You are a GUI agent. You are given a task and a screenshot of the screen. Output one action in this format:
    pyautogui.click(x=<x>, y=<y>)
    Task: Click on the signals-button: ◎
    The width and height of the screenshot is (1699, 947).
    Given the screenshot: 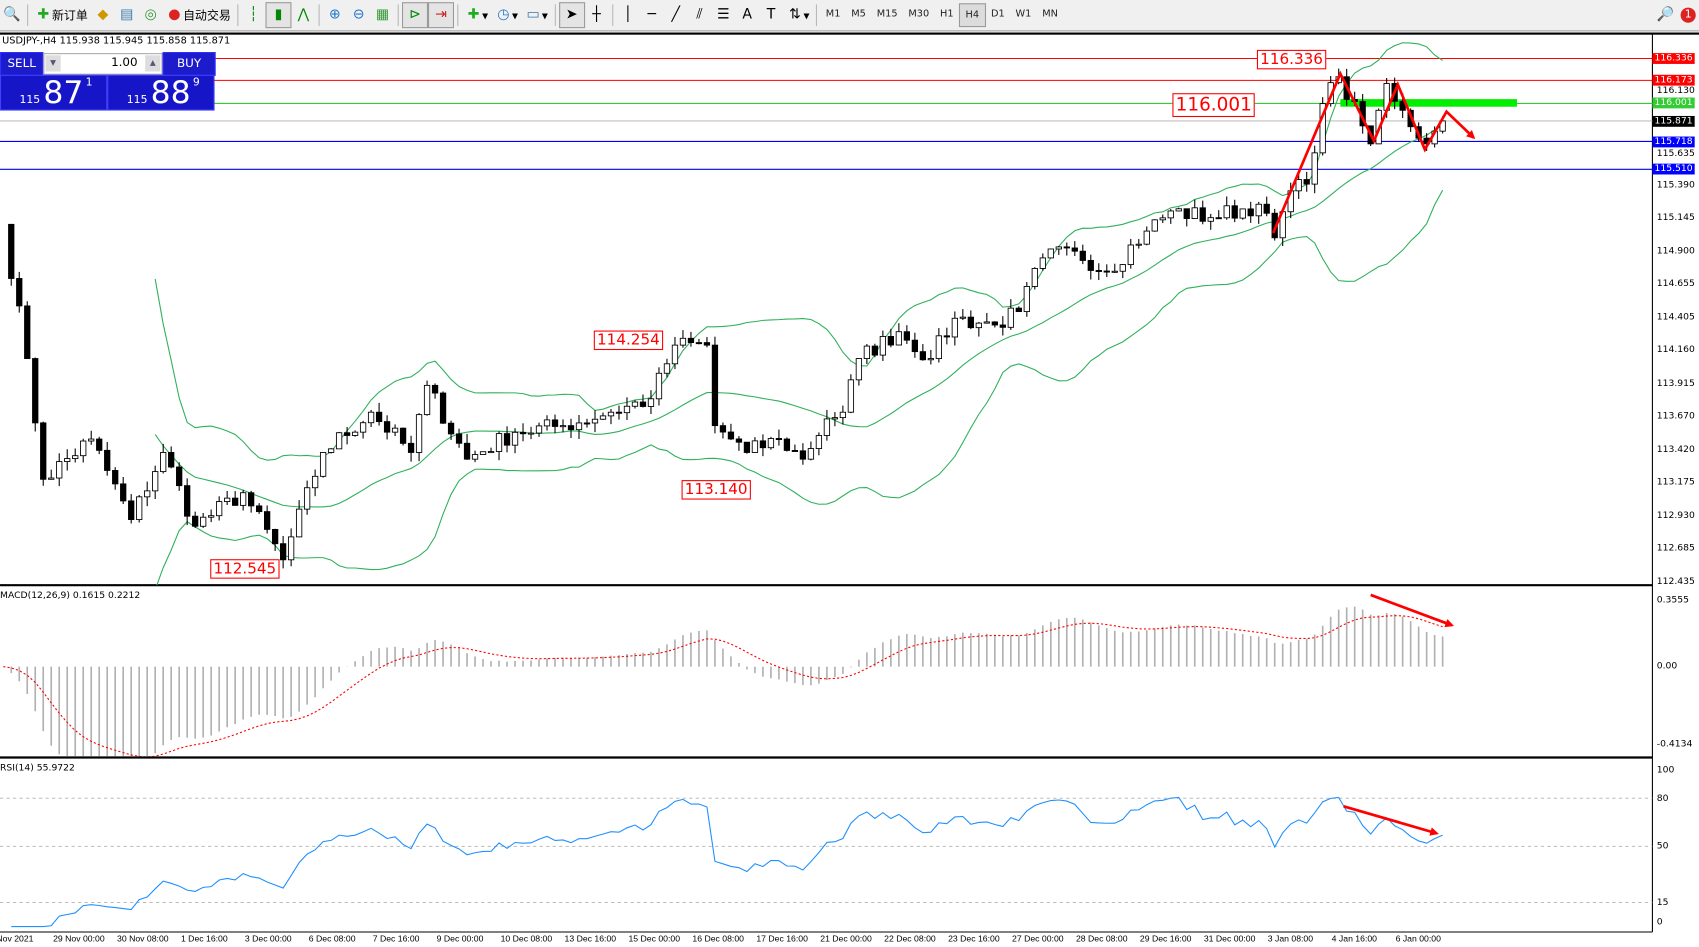 What is the action you would take?
    pyautogui.click(x=151, y=15)
    